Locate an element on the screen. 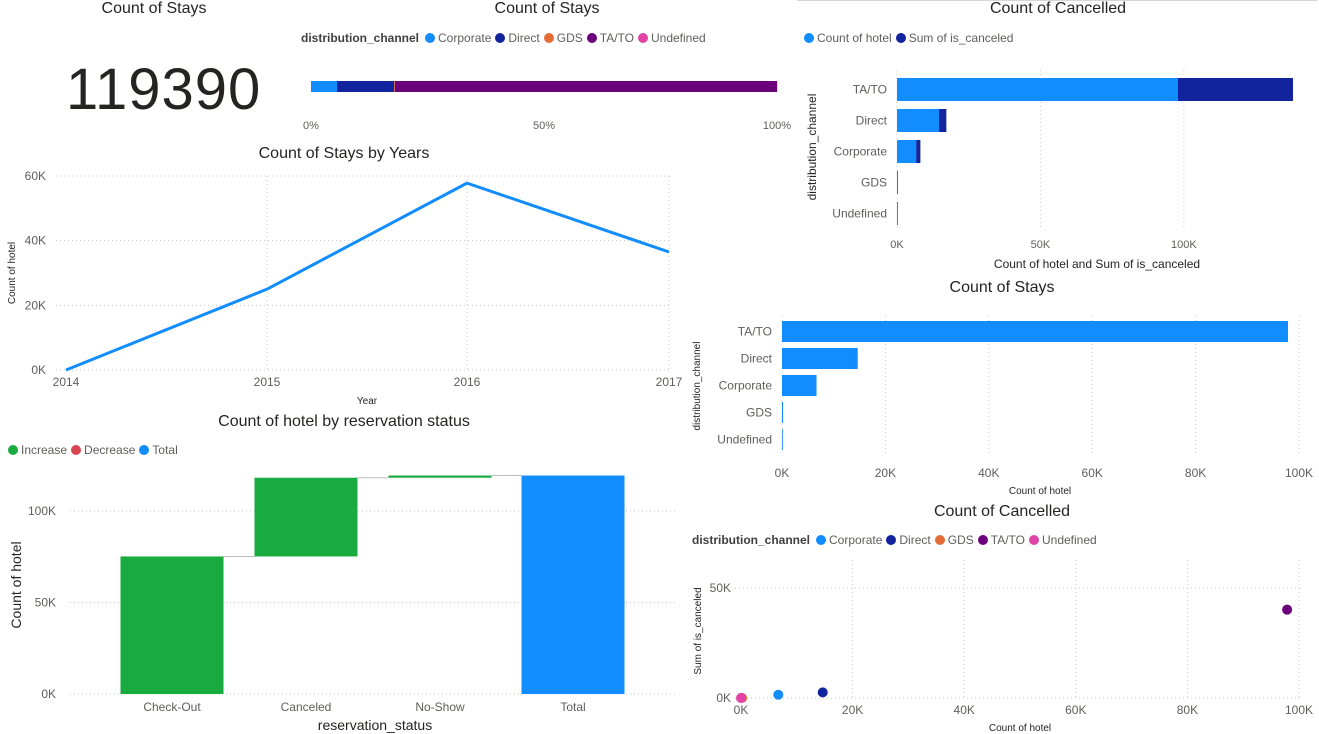  legend-title: distribution_channel is located at coordinates (360, 38).